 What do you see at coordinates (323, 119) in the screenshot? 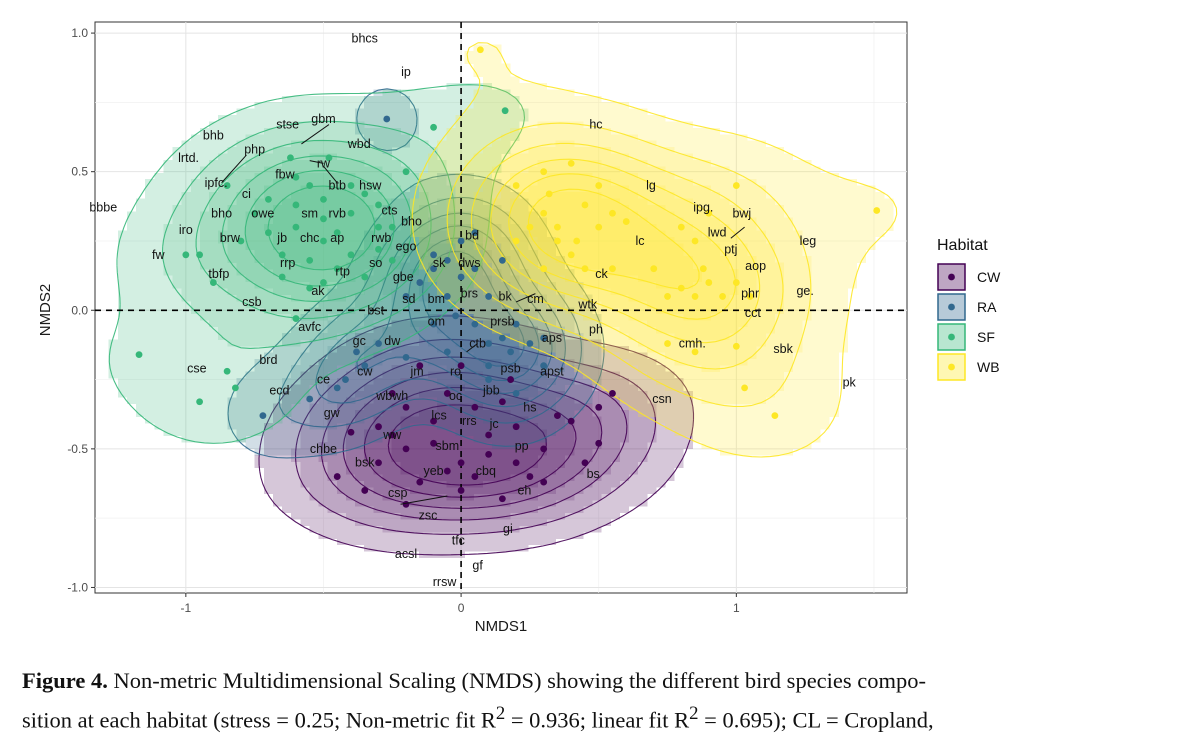
I see `species-label: gbm` at bounding box center [323, 119].